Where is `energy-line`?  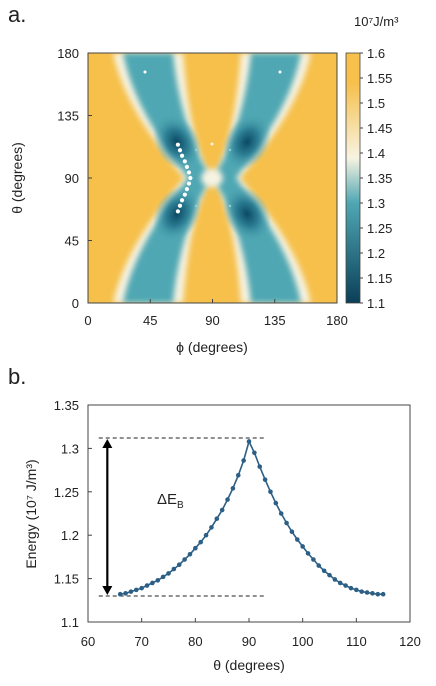
energy-line is located at coordinates (252, 517).